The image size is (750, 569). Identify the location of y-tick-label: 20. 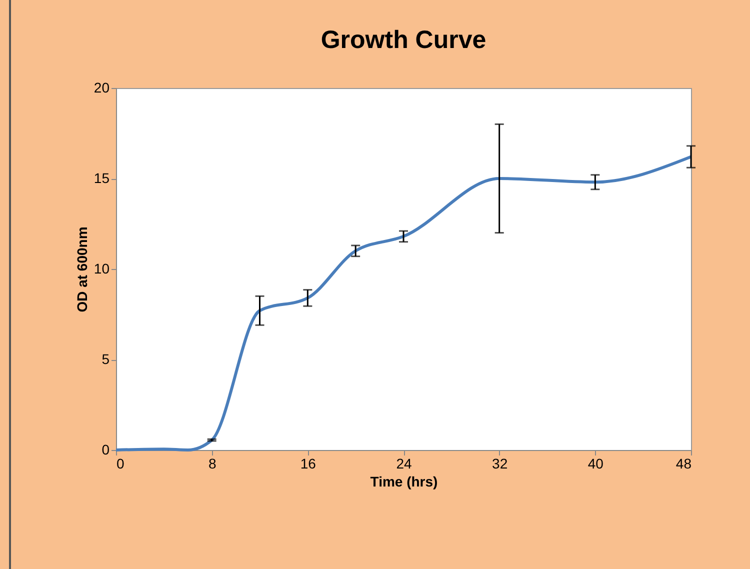
(102, 88).